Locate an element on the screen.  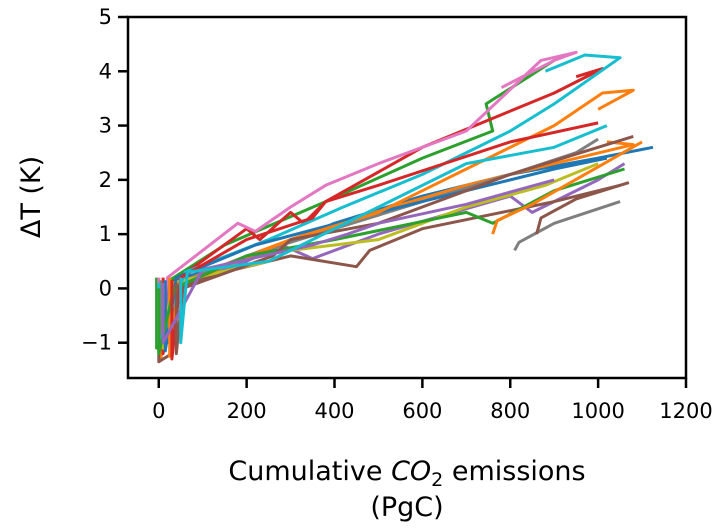
y-axis-label: ΔT (K) is located at coordinates (31, 197).